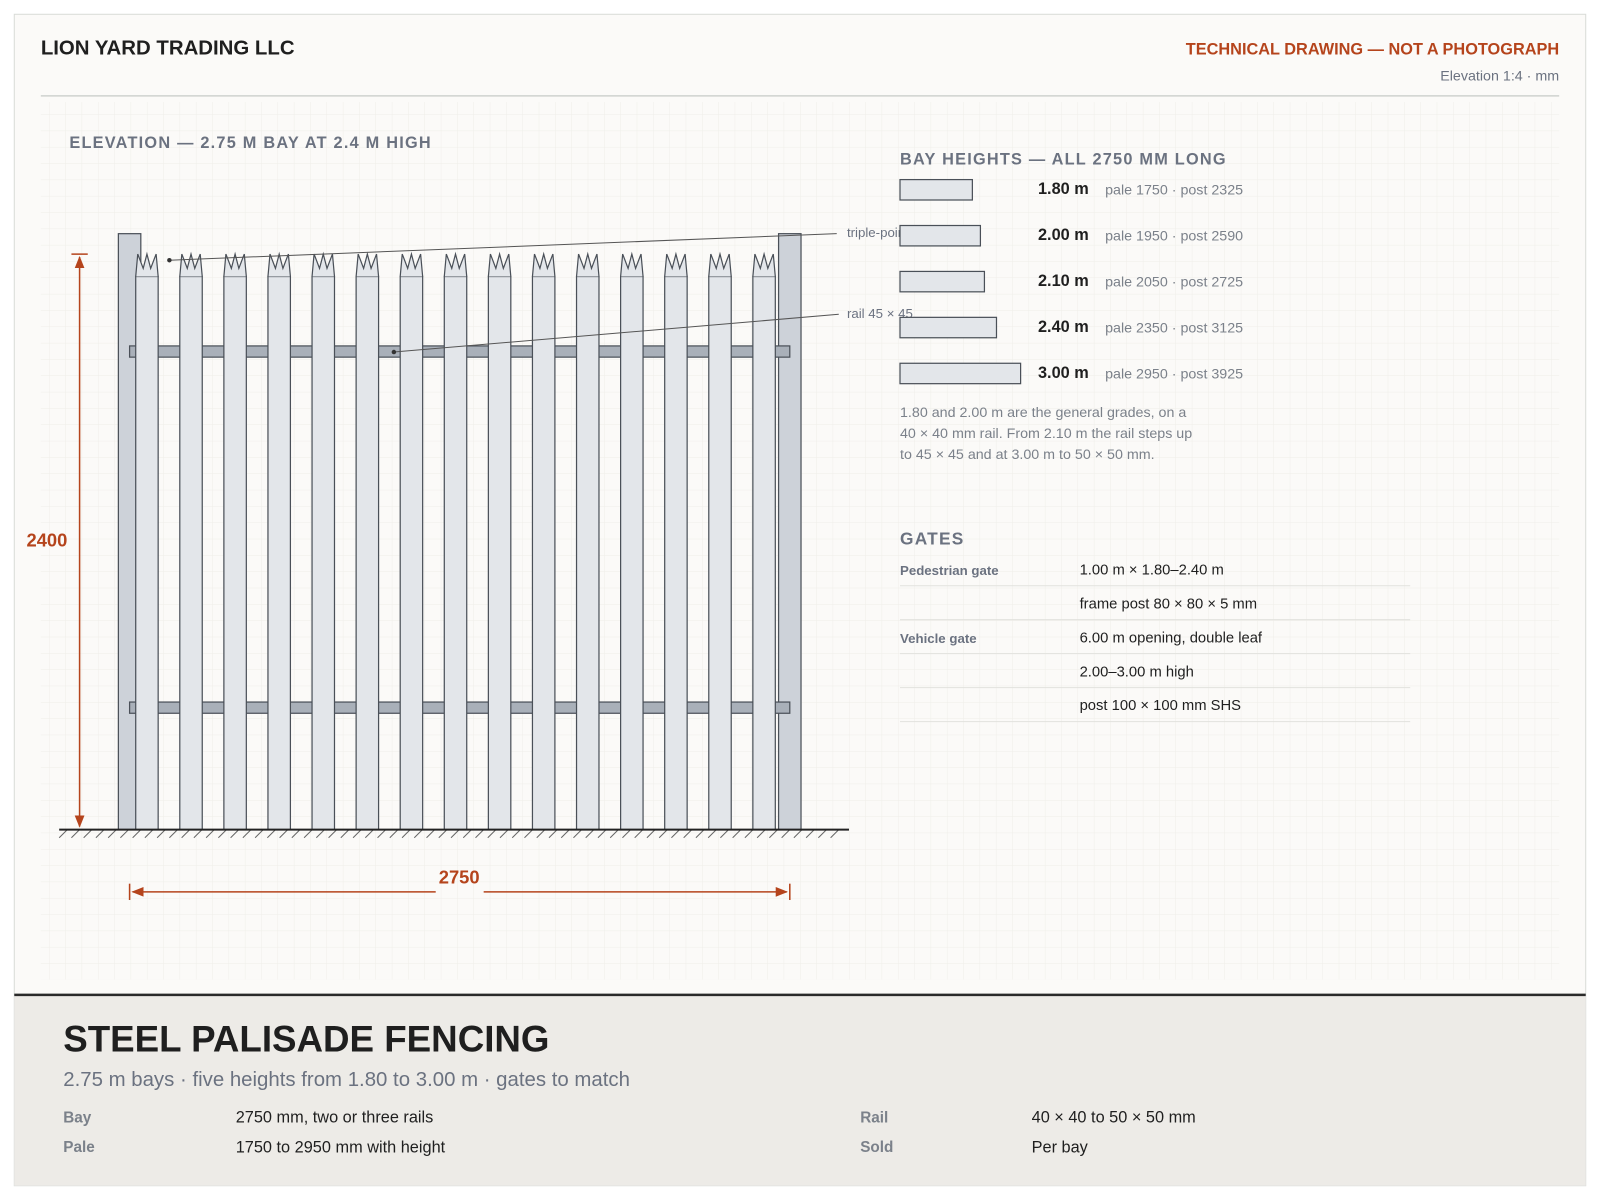  Describe the element at coordinates (1063, 189) in the screenshot. I see `height-label: 1.80 m` at that location.